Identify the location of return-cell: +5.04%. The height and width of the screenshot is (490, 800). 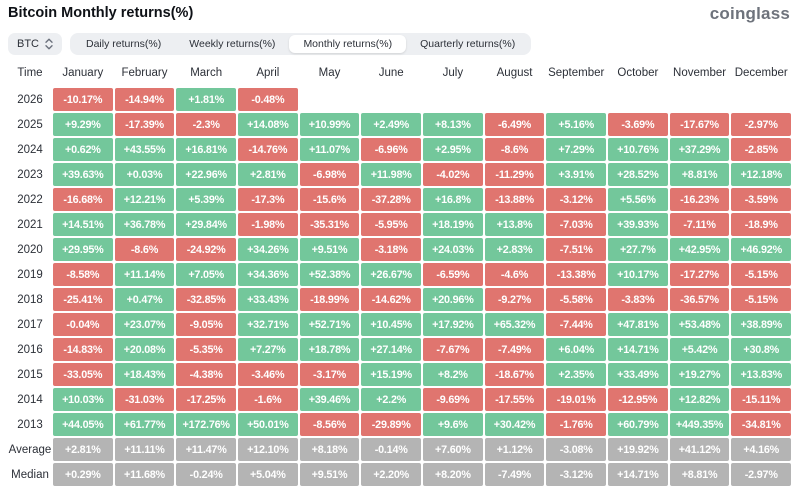
(268, 474).